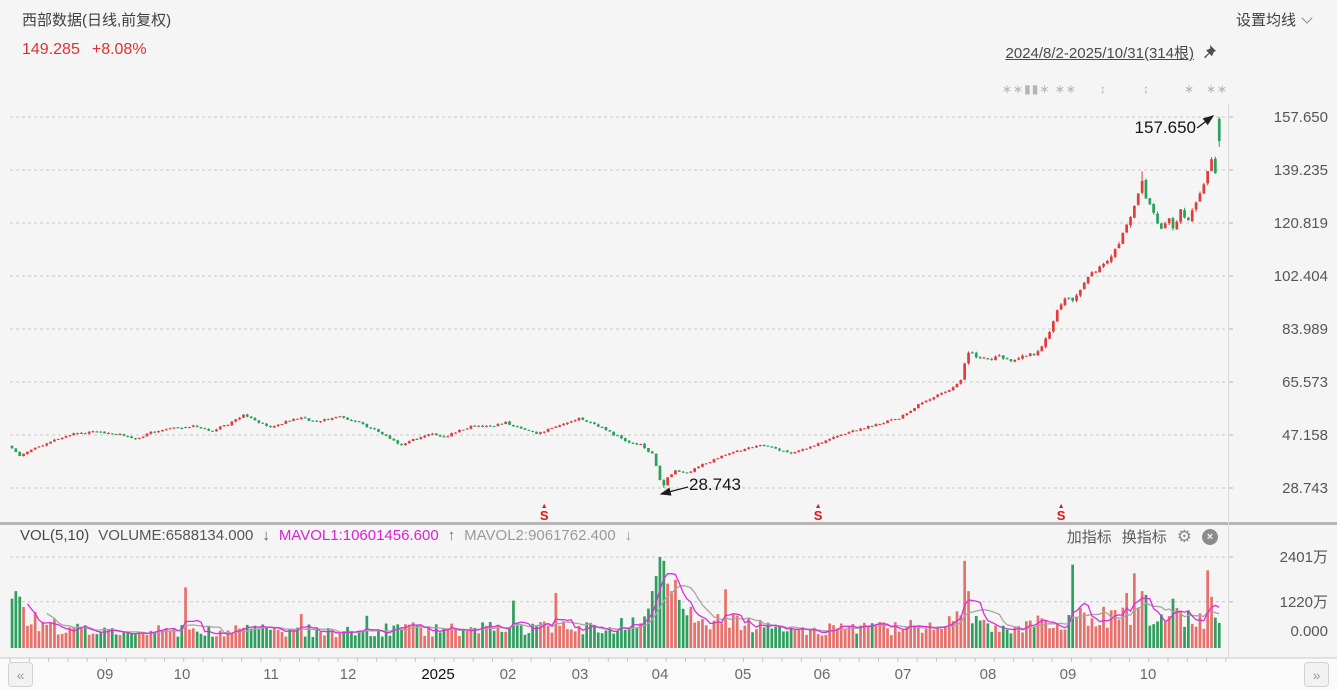  Describe the element at coordinates (1274, 19) in the screenshot. I see `ma-setting-button: 设置均线` at that location.